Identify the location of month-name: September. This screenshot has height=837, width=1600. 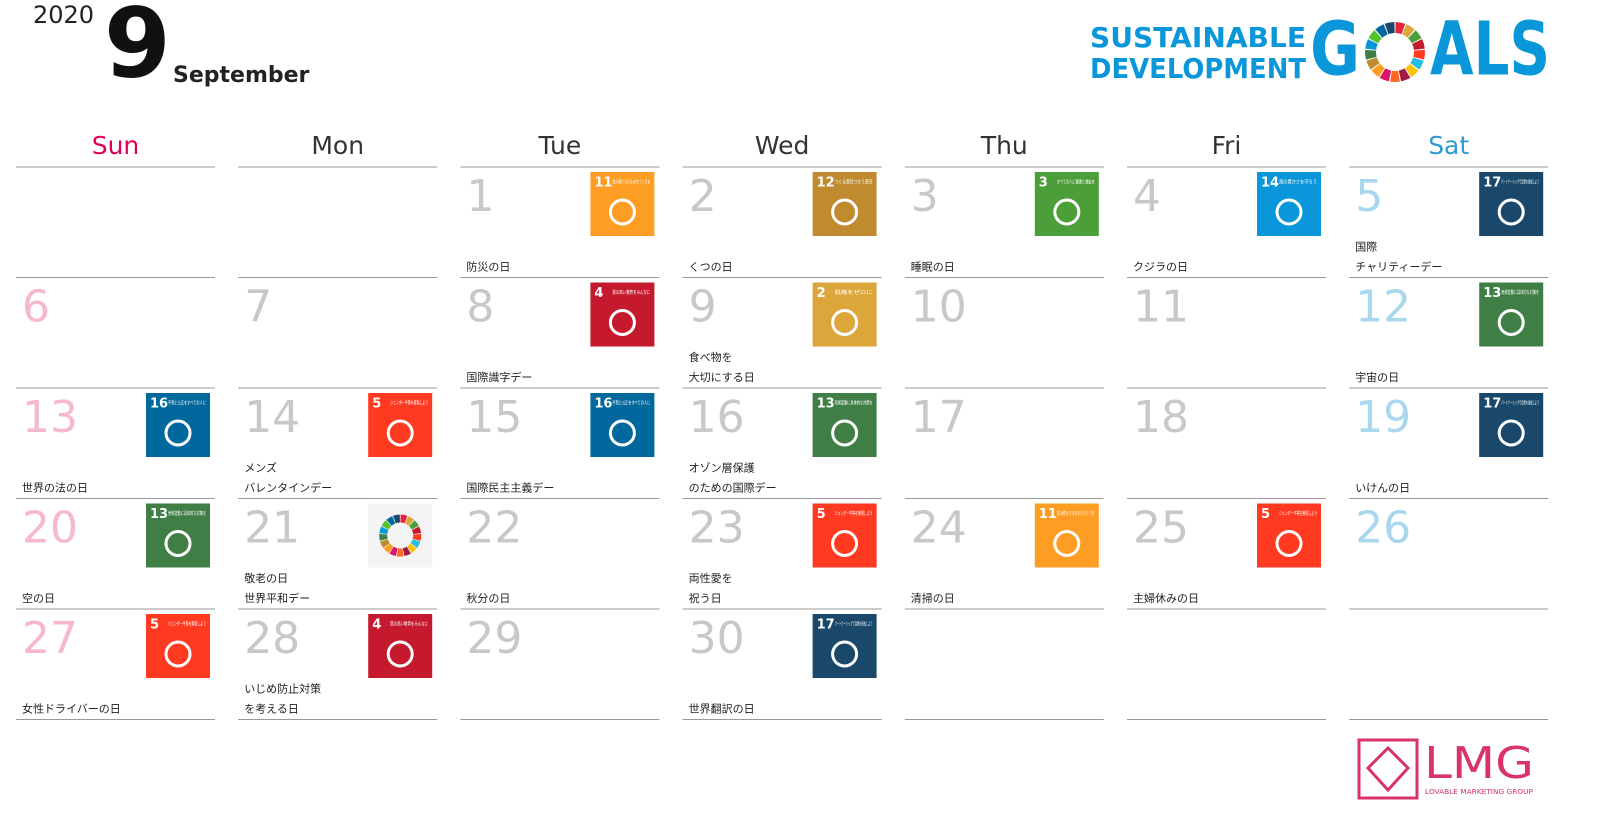
(241, 75).